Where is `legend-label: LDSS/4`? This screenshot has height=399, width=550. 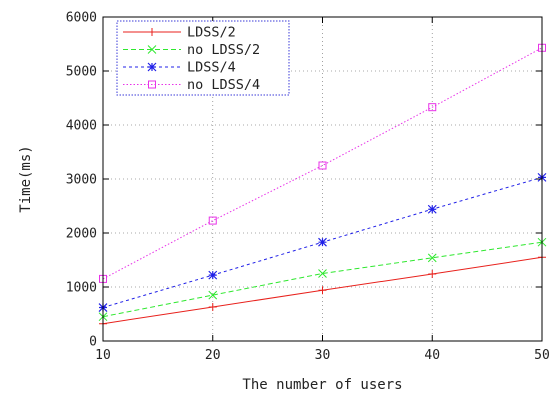
legend-label: LDSS/4 is located at coordinates (211, 68).